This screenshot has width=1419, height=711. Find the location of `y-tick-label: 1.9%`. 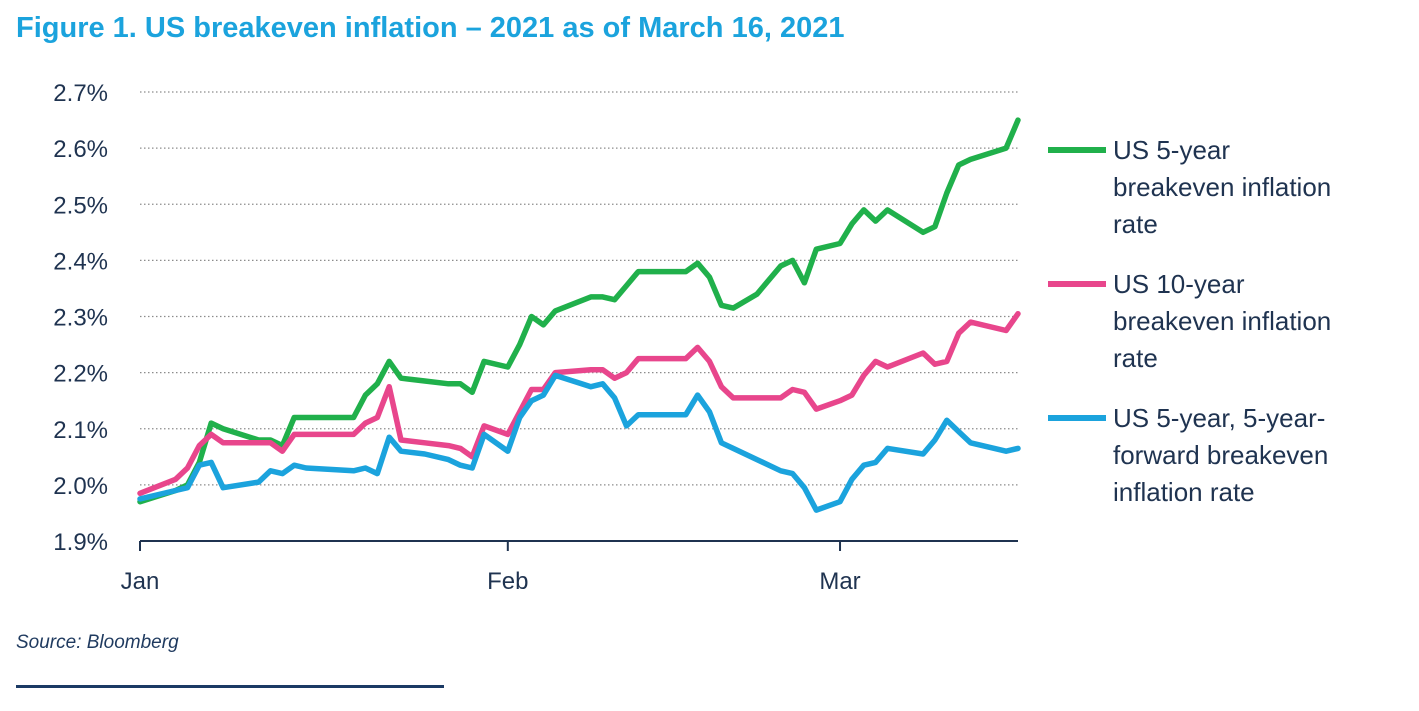

y-tick-label: 1.9% is located at coordinates (80, 542).